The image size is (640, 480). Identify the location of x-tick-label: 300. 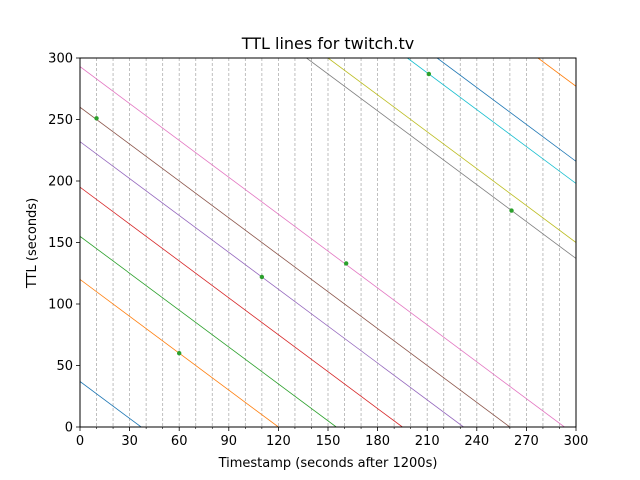
(576, 441).